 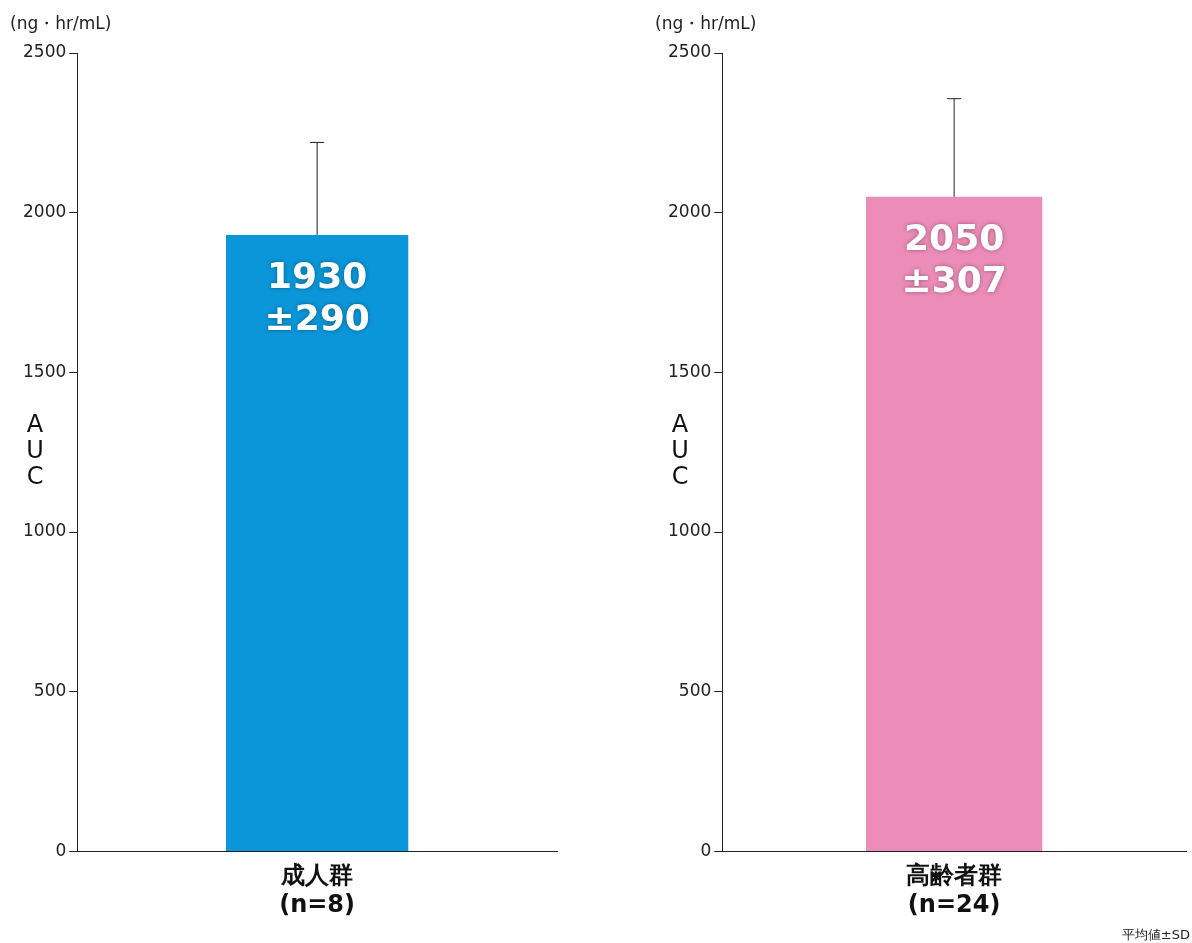 I want to click on x-tick-label: 成人群 (n=8), so click(x=317, y=889).